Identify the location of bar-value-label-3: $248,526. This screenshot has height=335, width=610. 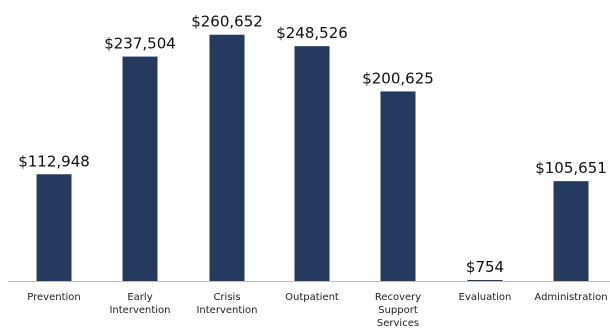
(312, 33).